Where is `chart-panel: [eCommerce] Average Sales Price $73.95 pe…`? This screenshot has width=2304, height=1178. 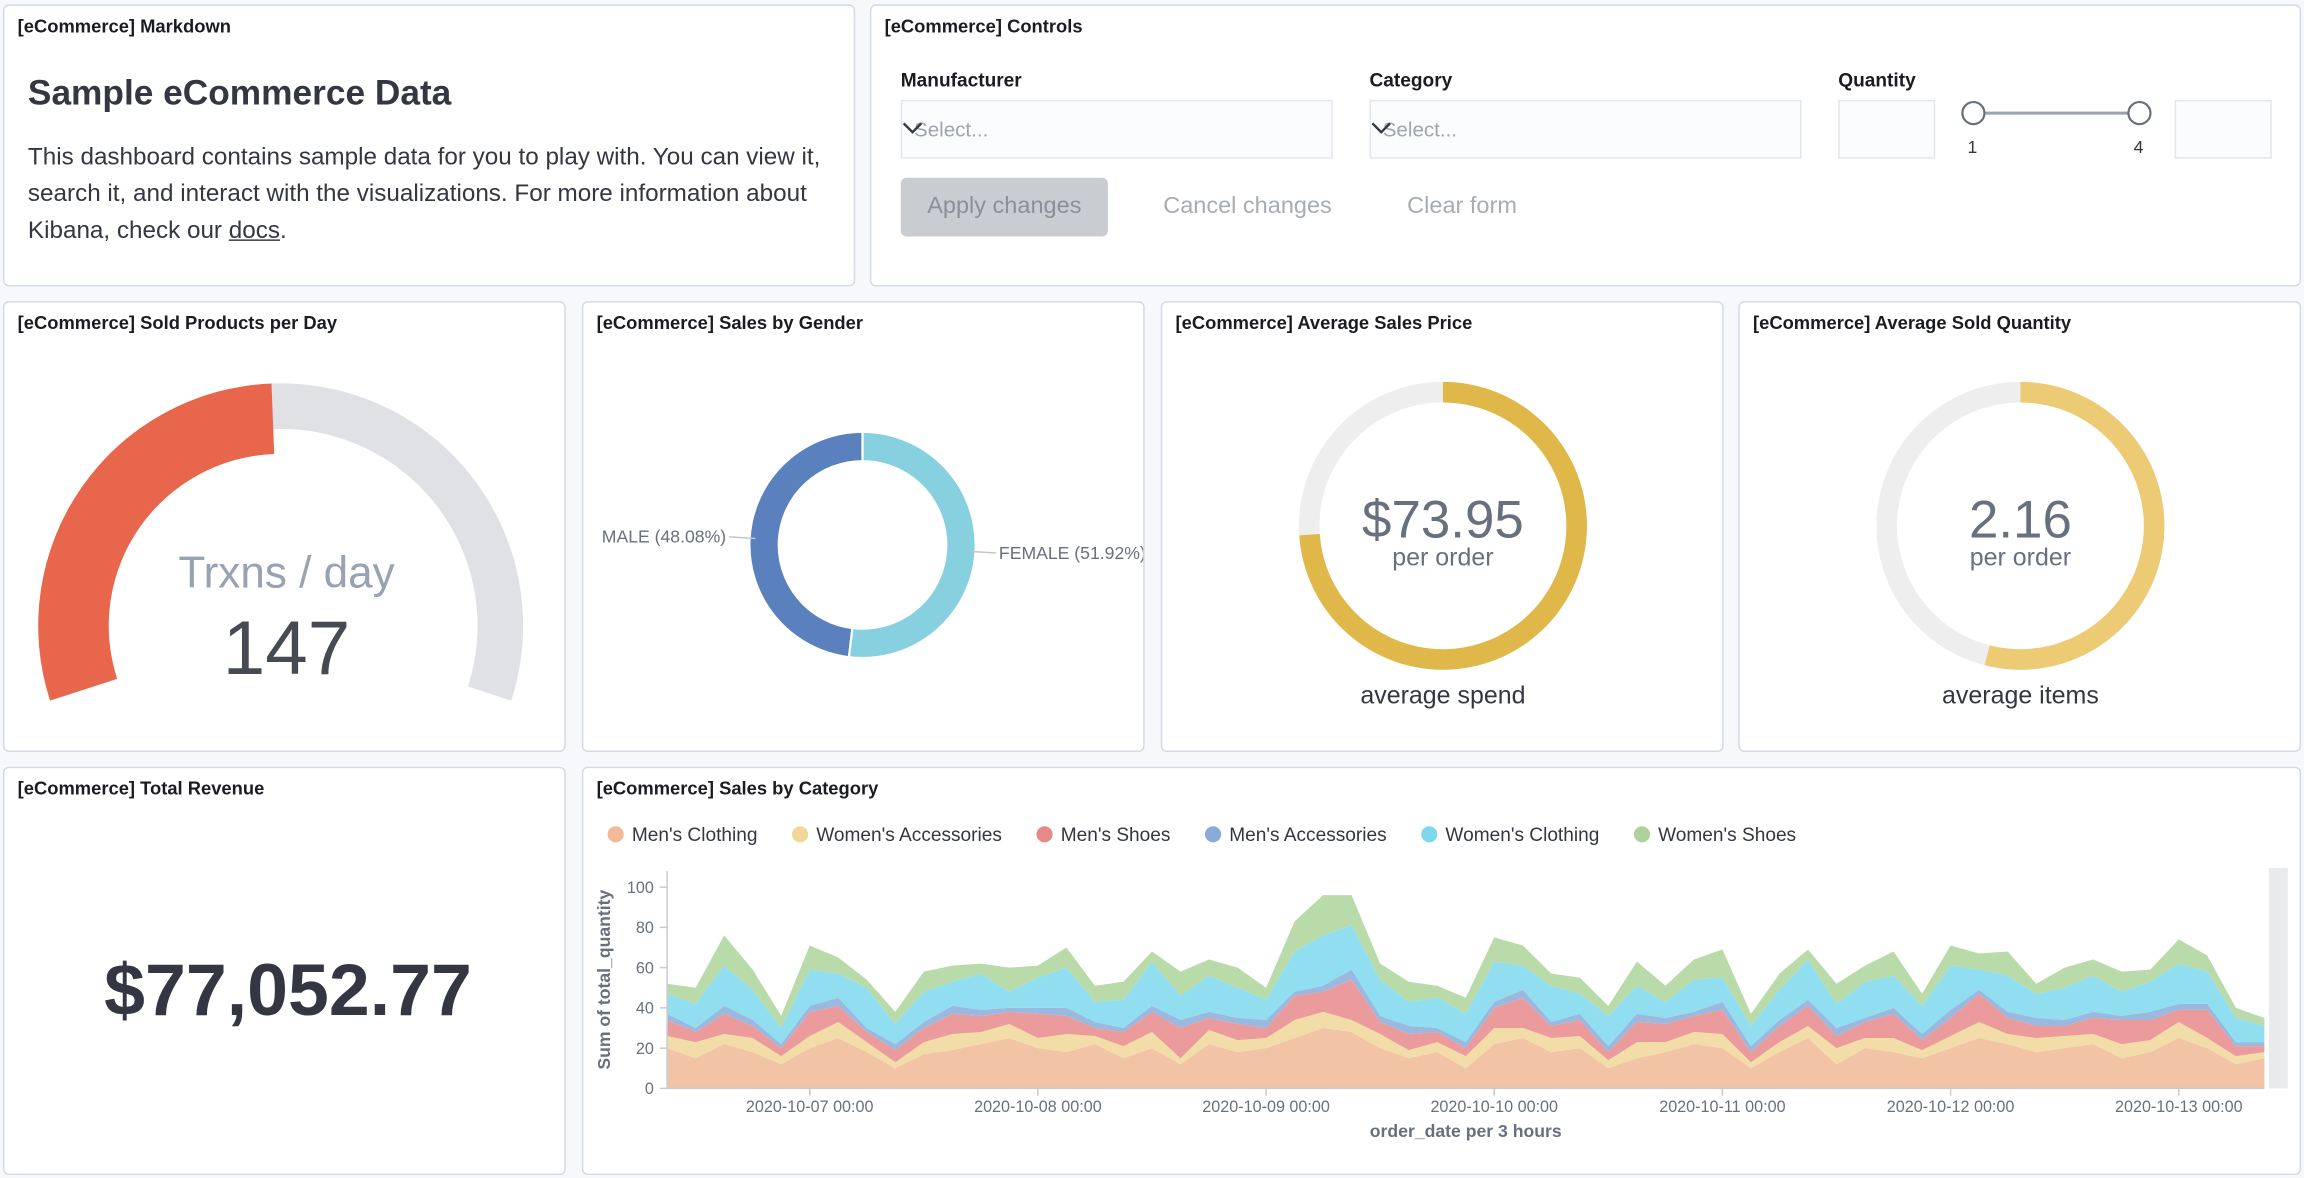
chart-panel: [eCommerce] Average Sales Price $73.95 pe… is located at coordinates (1442, 527).